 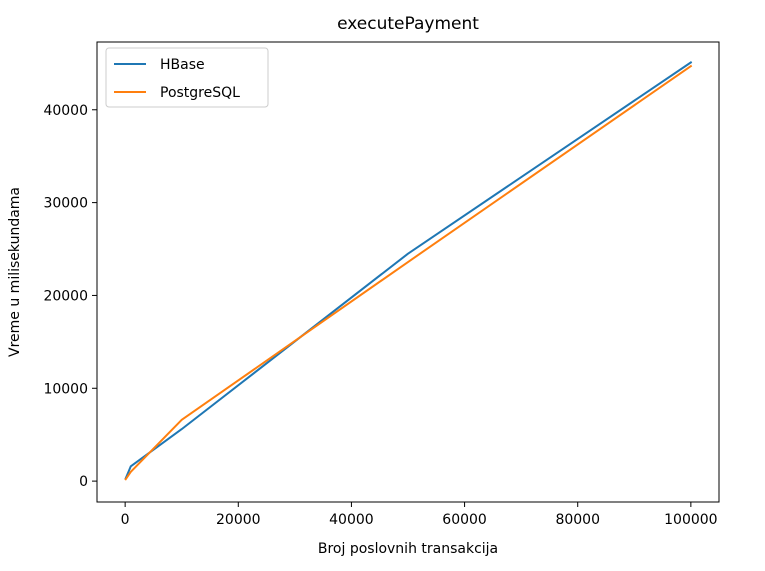 I want to click on legend: HBase PostgreSQL, so click(x=187, y=77).